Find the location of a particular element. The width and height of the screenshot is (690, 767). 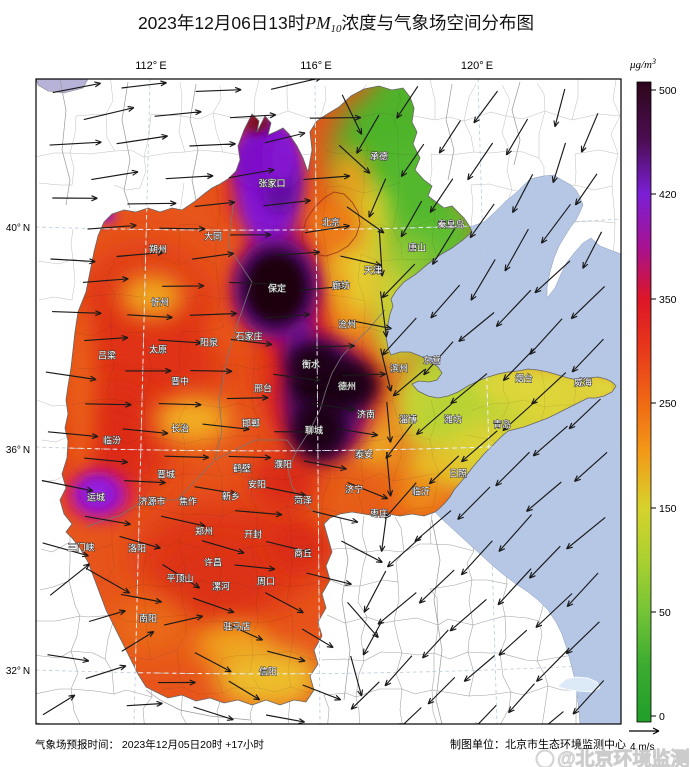

svg-text: 邢台 is located at coordinates (263, 388).